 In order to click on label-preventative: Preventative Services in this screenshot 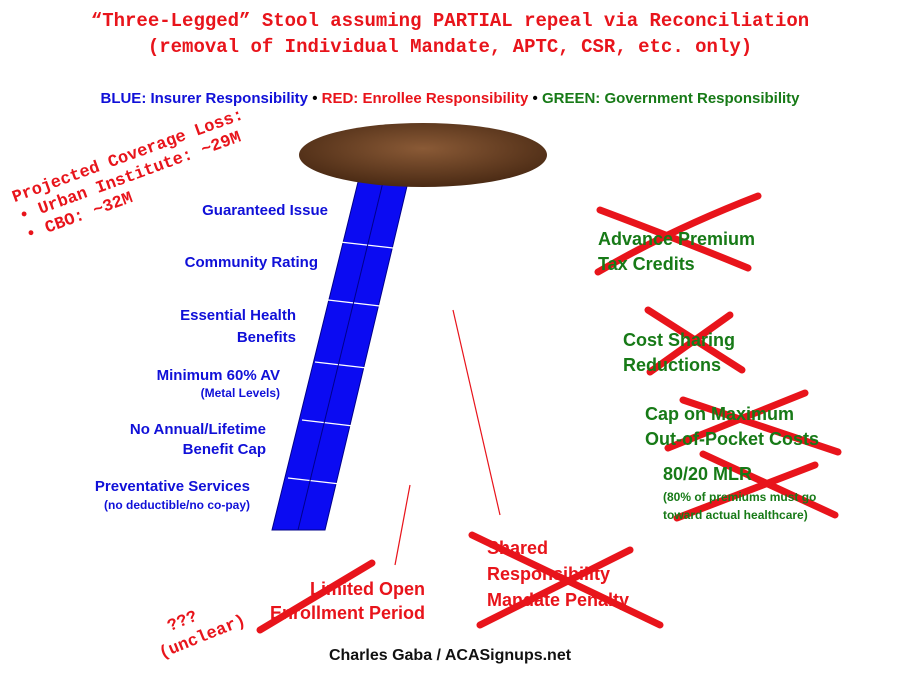, I will do `click(172, 486)`.